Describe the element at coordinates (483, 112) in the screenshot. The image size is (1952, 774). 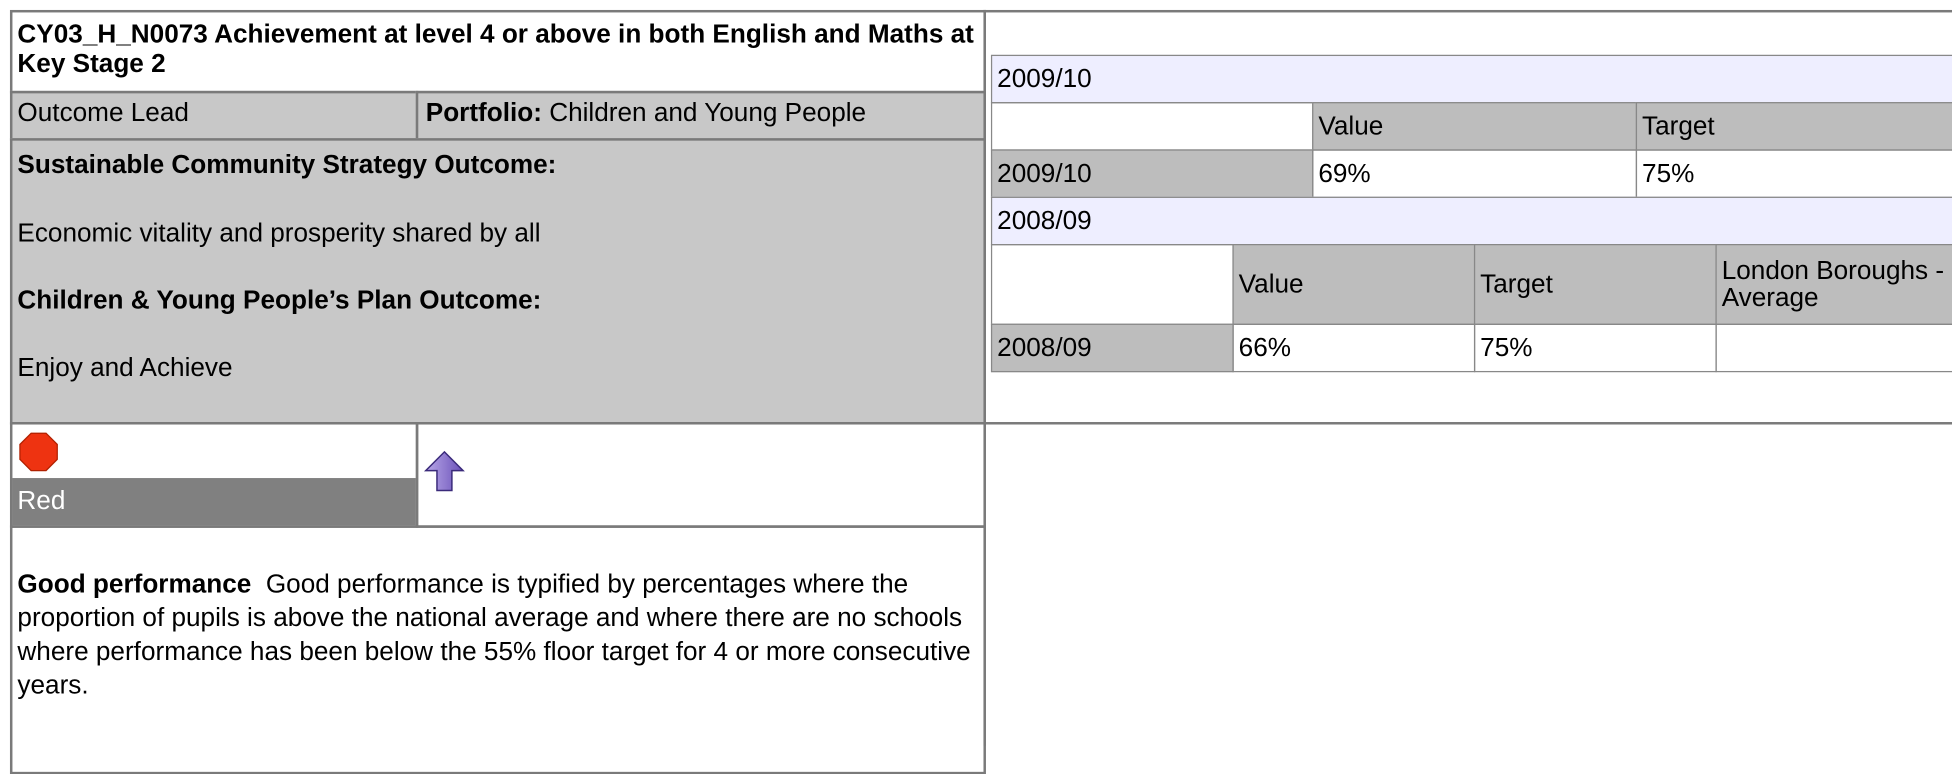
I see `portfolio-label: Portfolio:` at that location.